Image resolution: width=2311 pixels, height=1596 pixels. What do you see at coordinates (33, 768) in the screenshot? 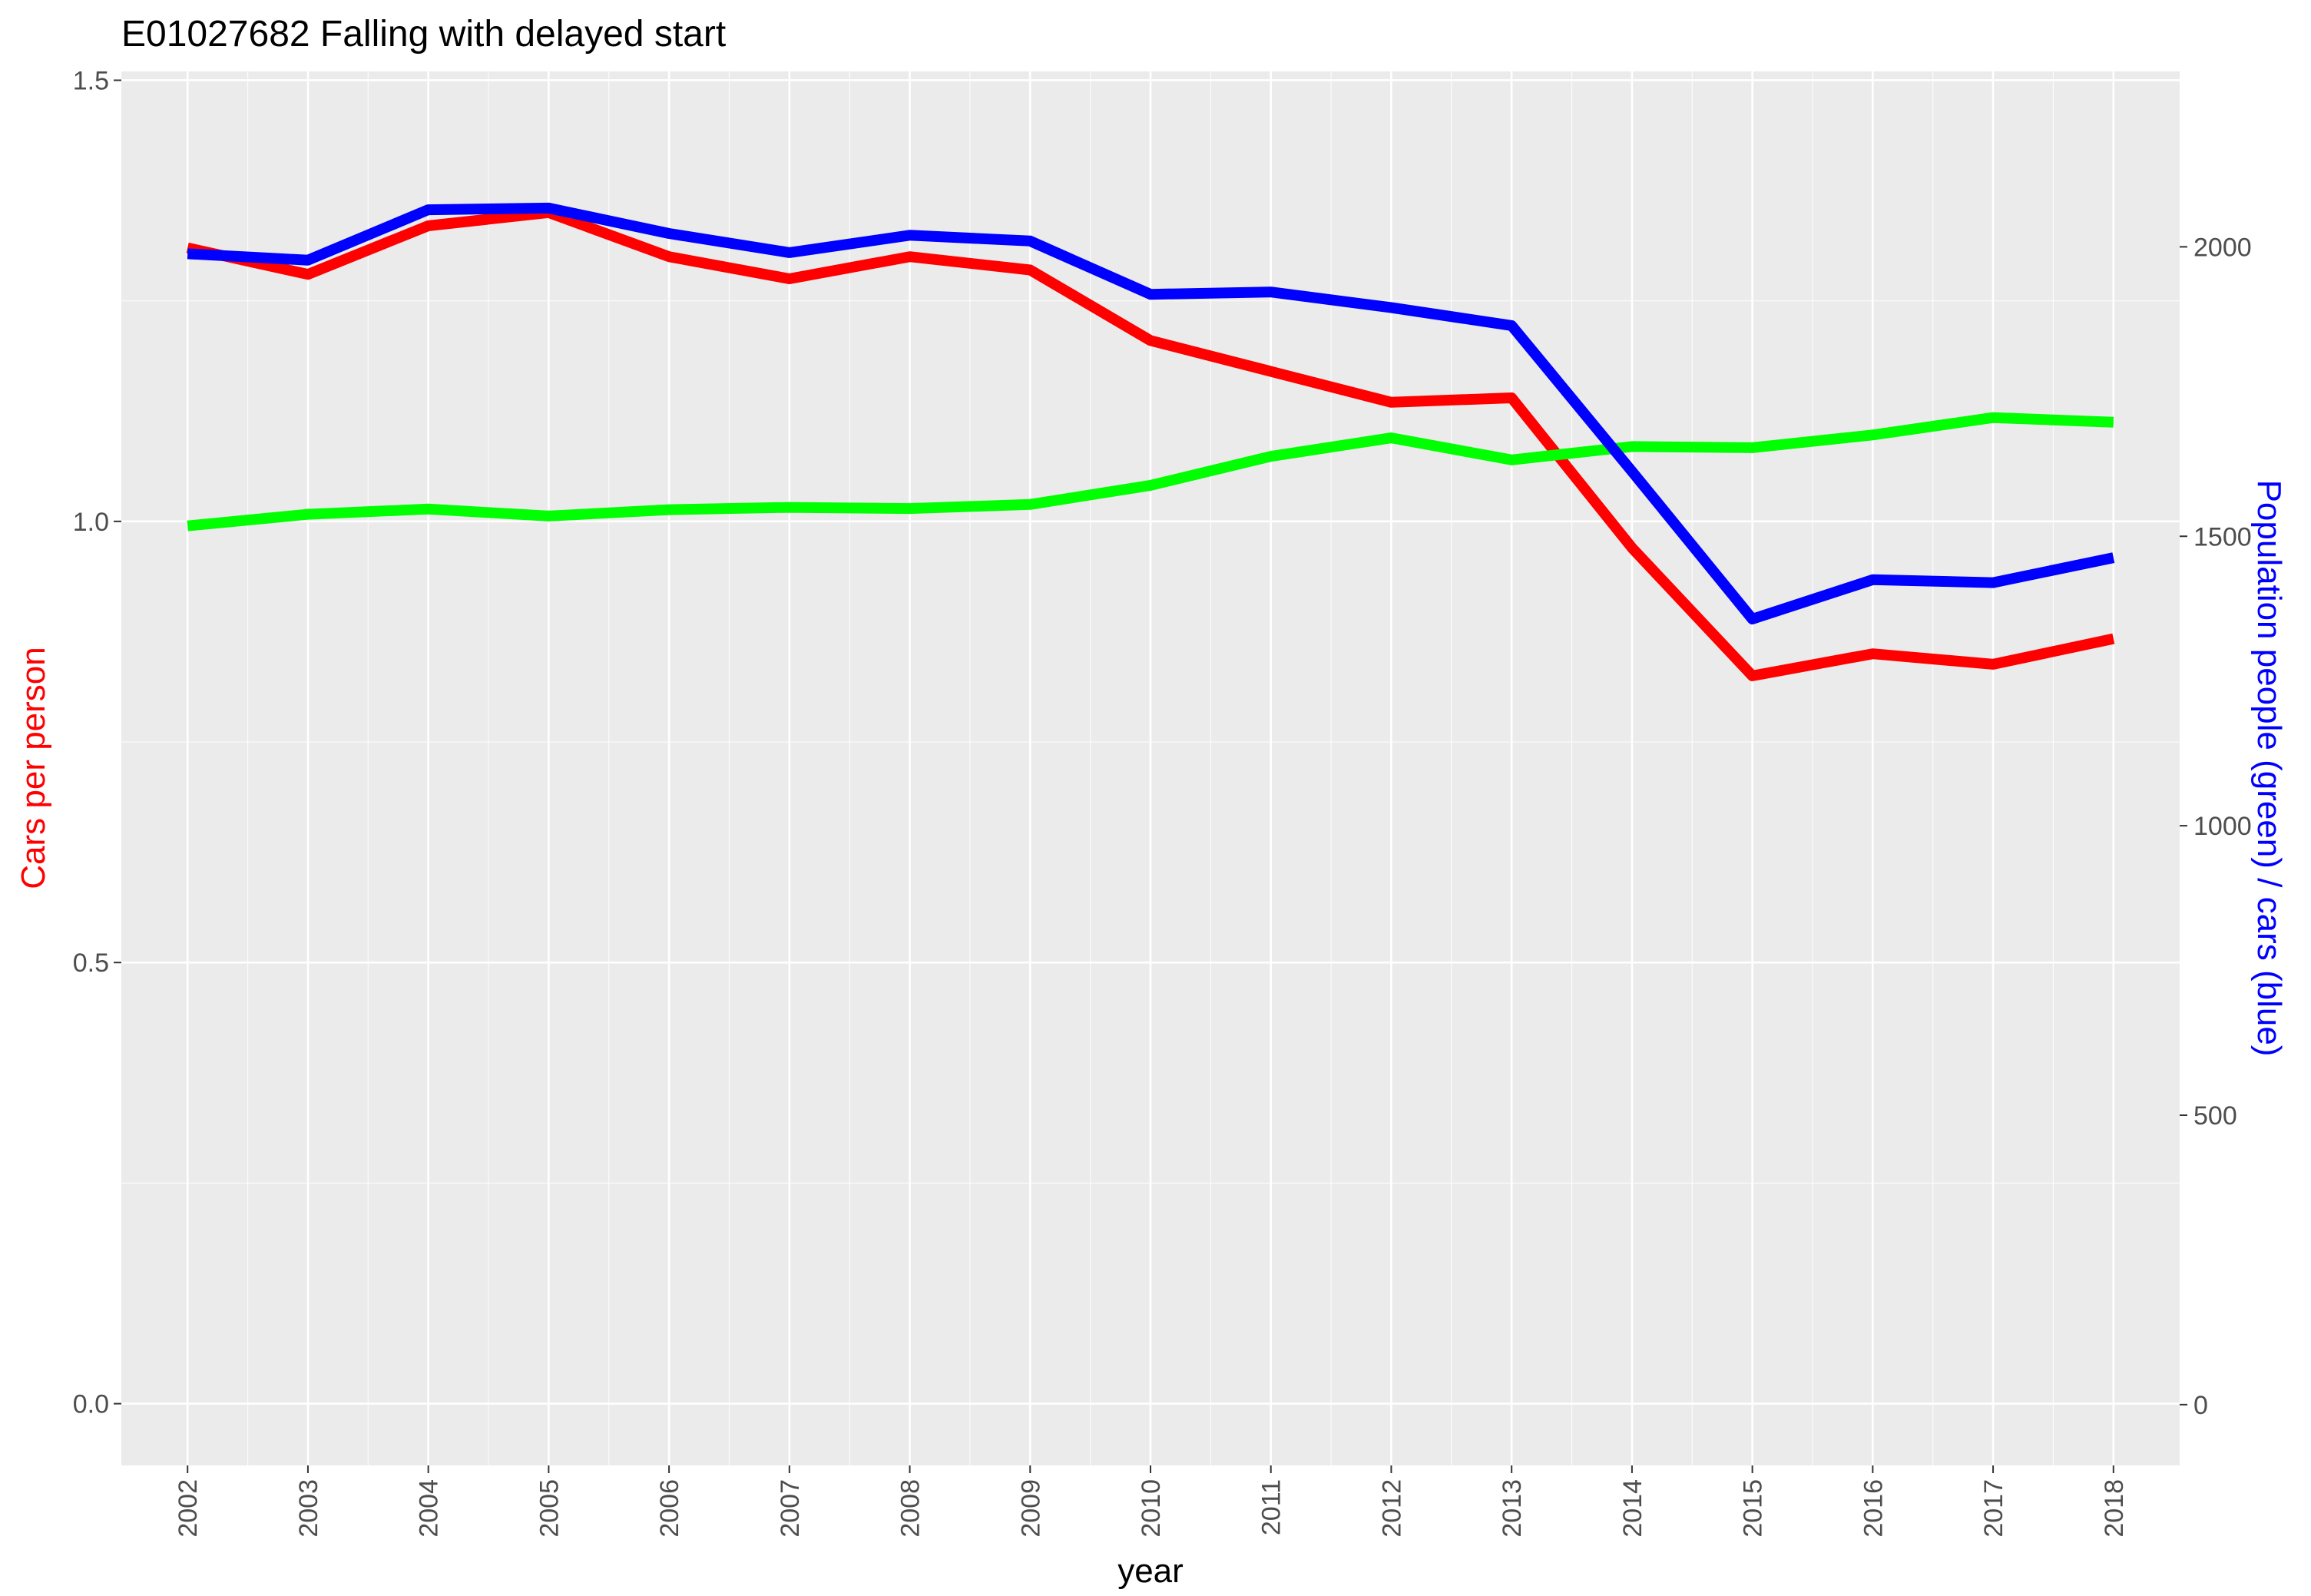
I see `left-axis-title: Cars per person` at bounding box center [33, 768].